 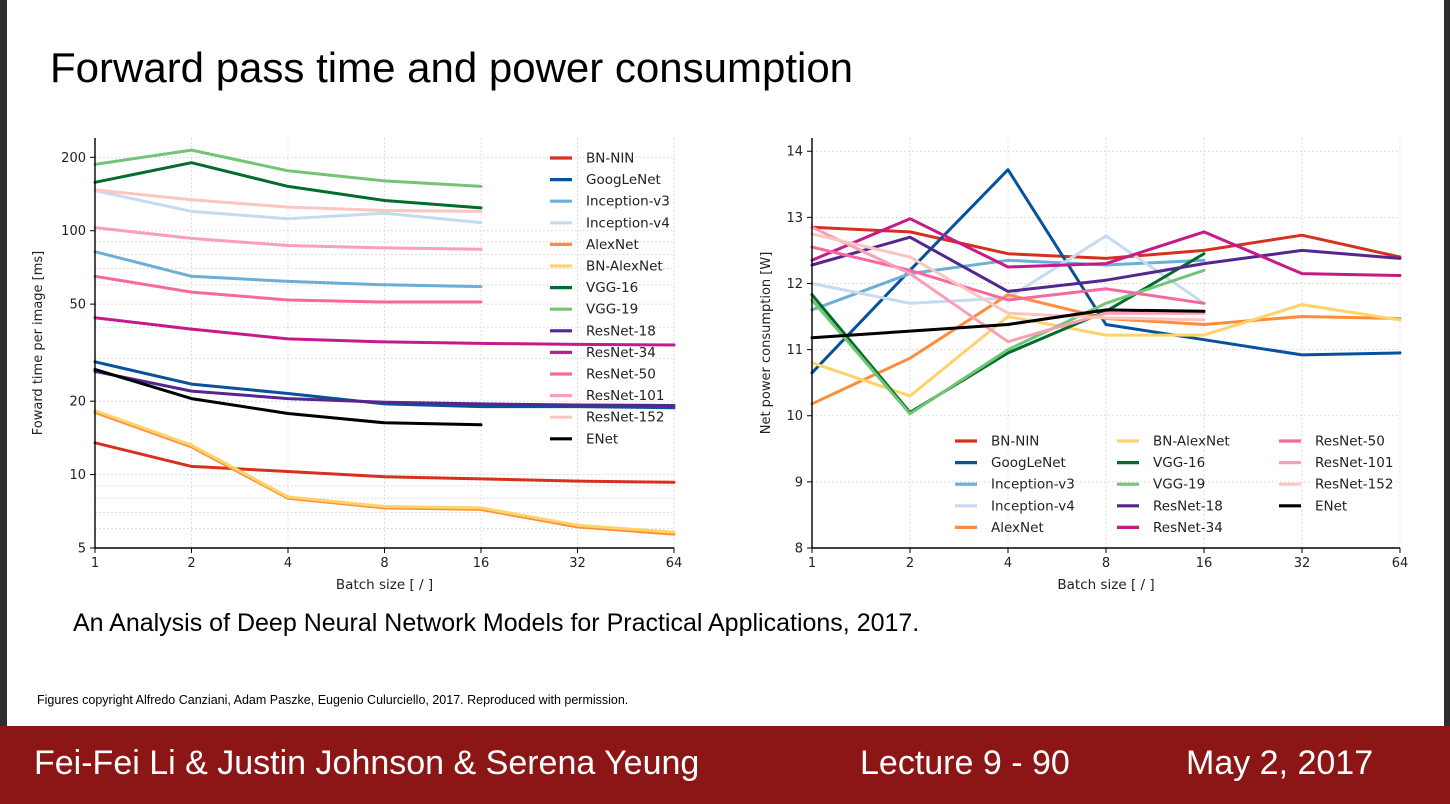 I want to click on y-tick-label: 8, so click(x=799, y=549).